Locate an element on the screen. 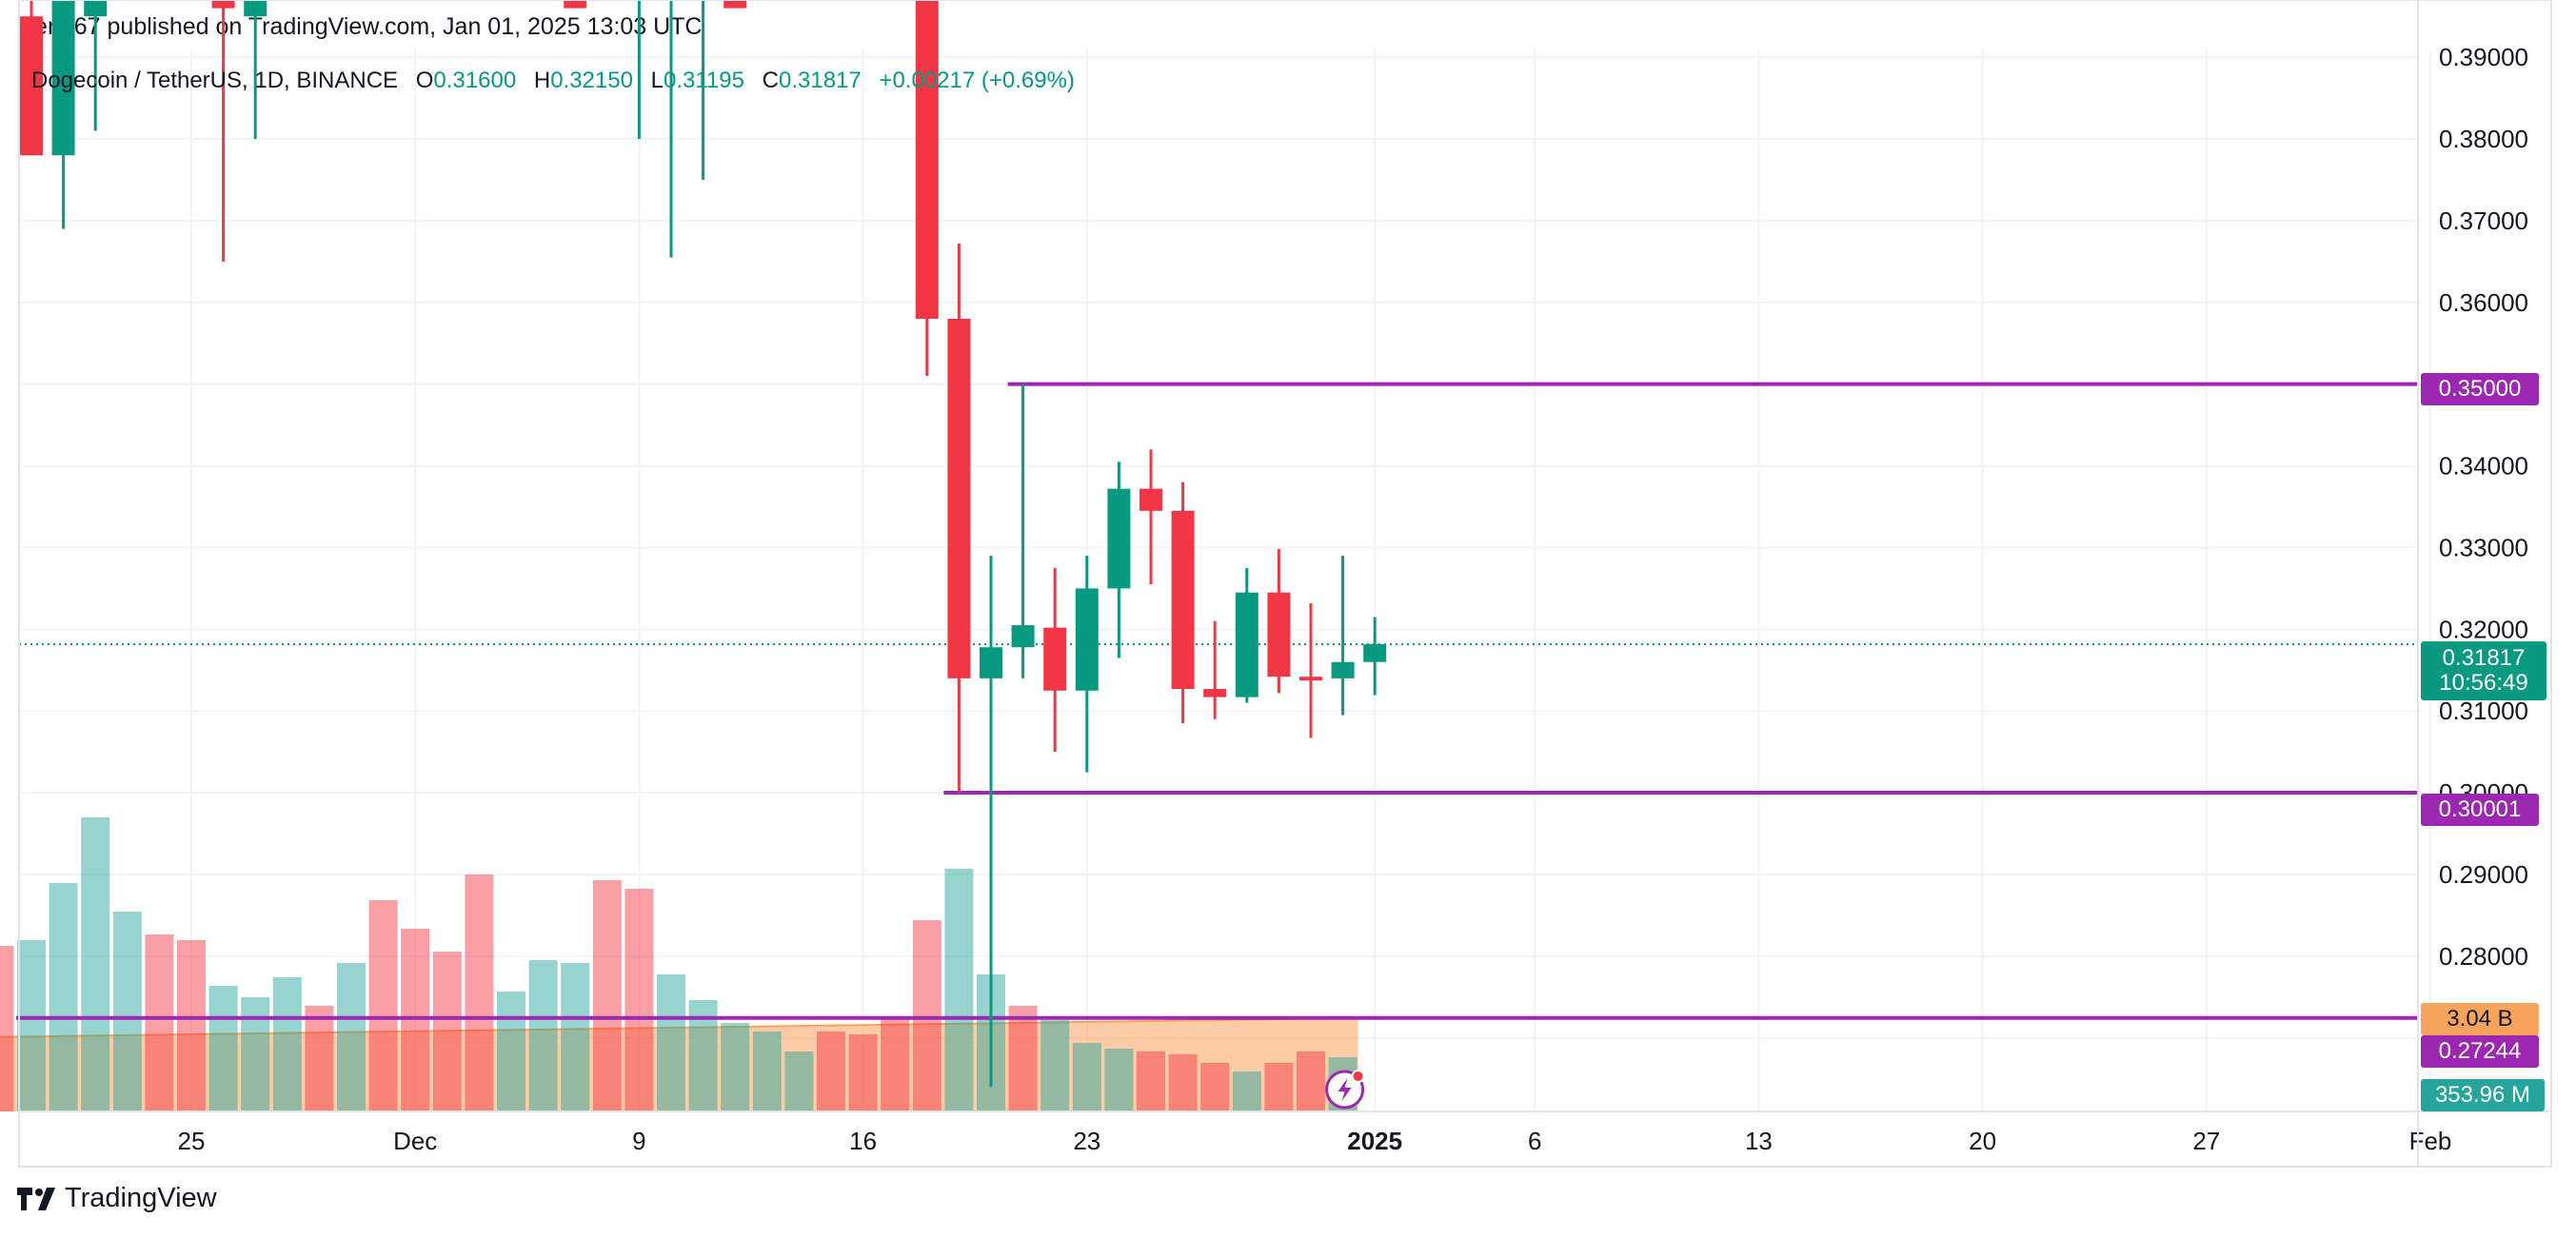  time-tick-label: 16 is located at coordinates (863, 1141).